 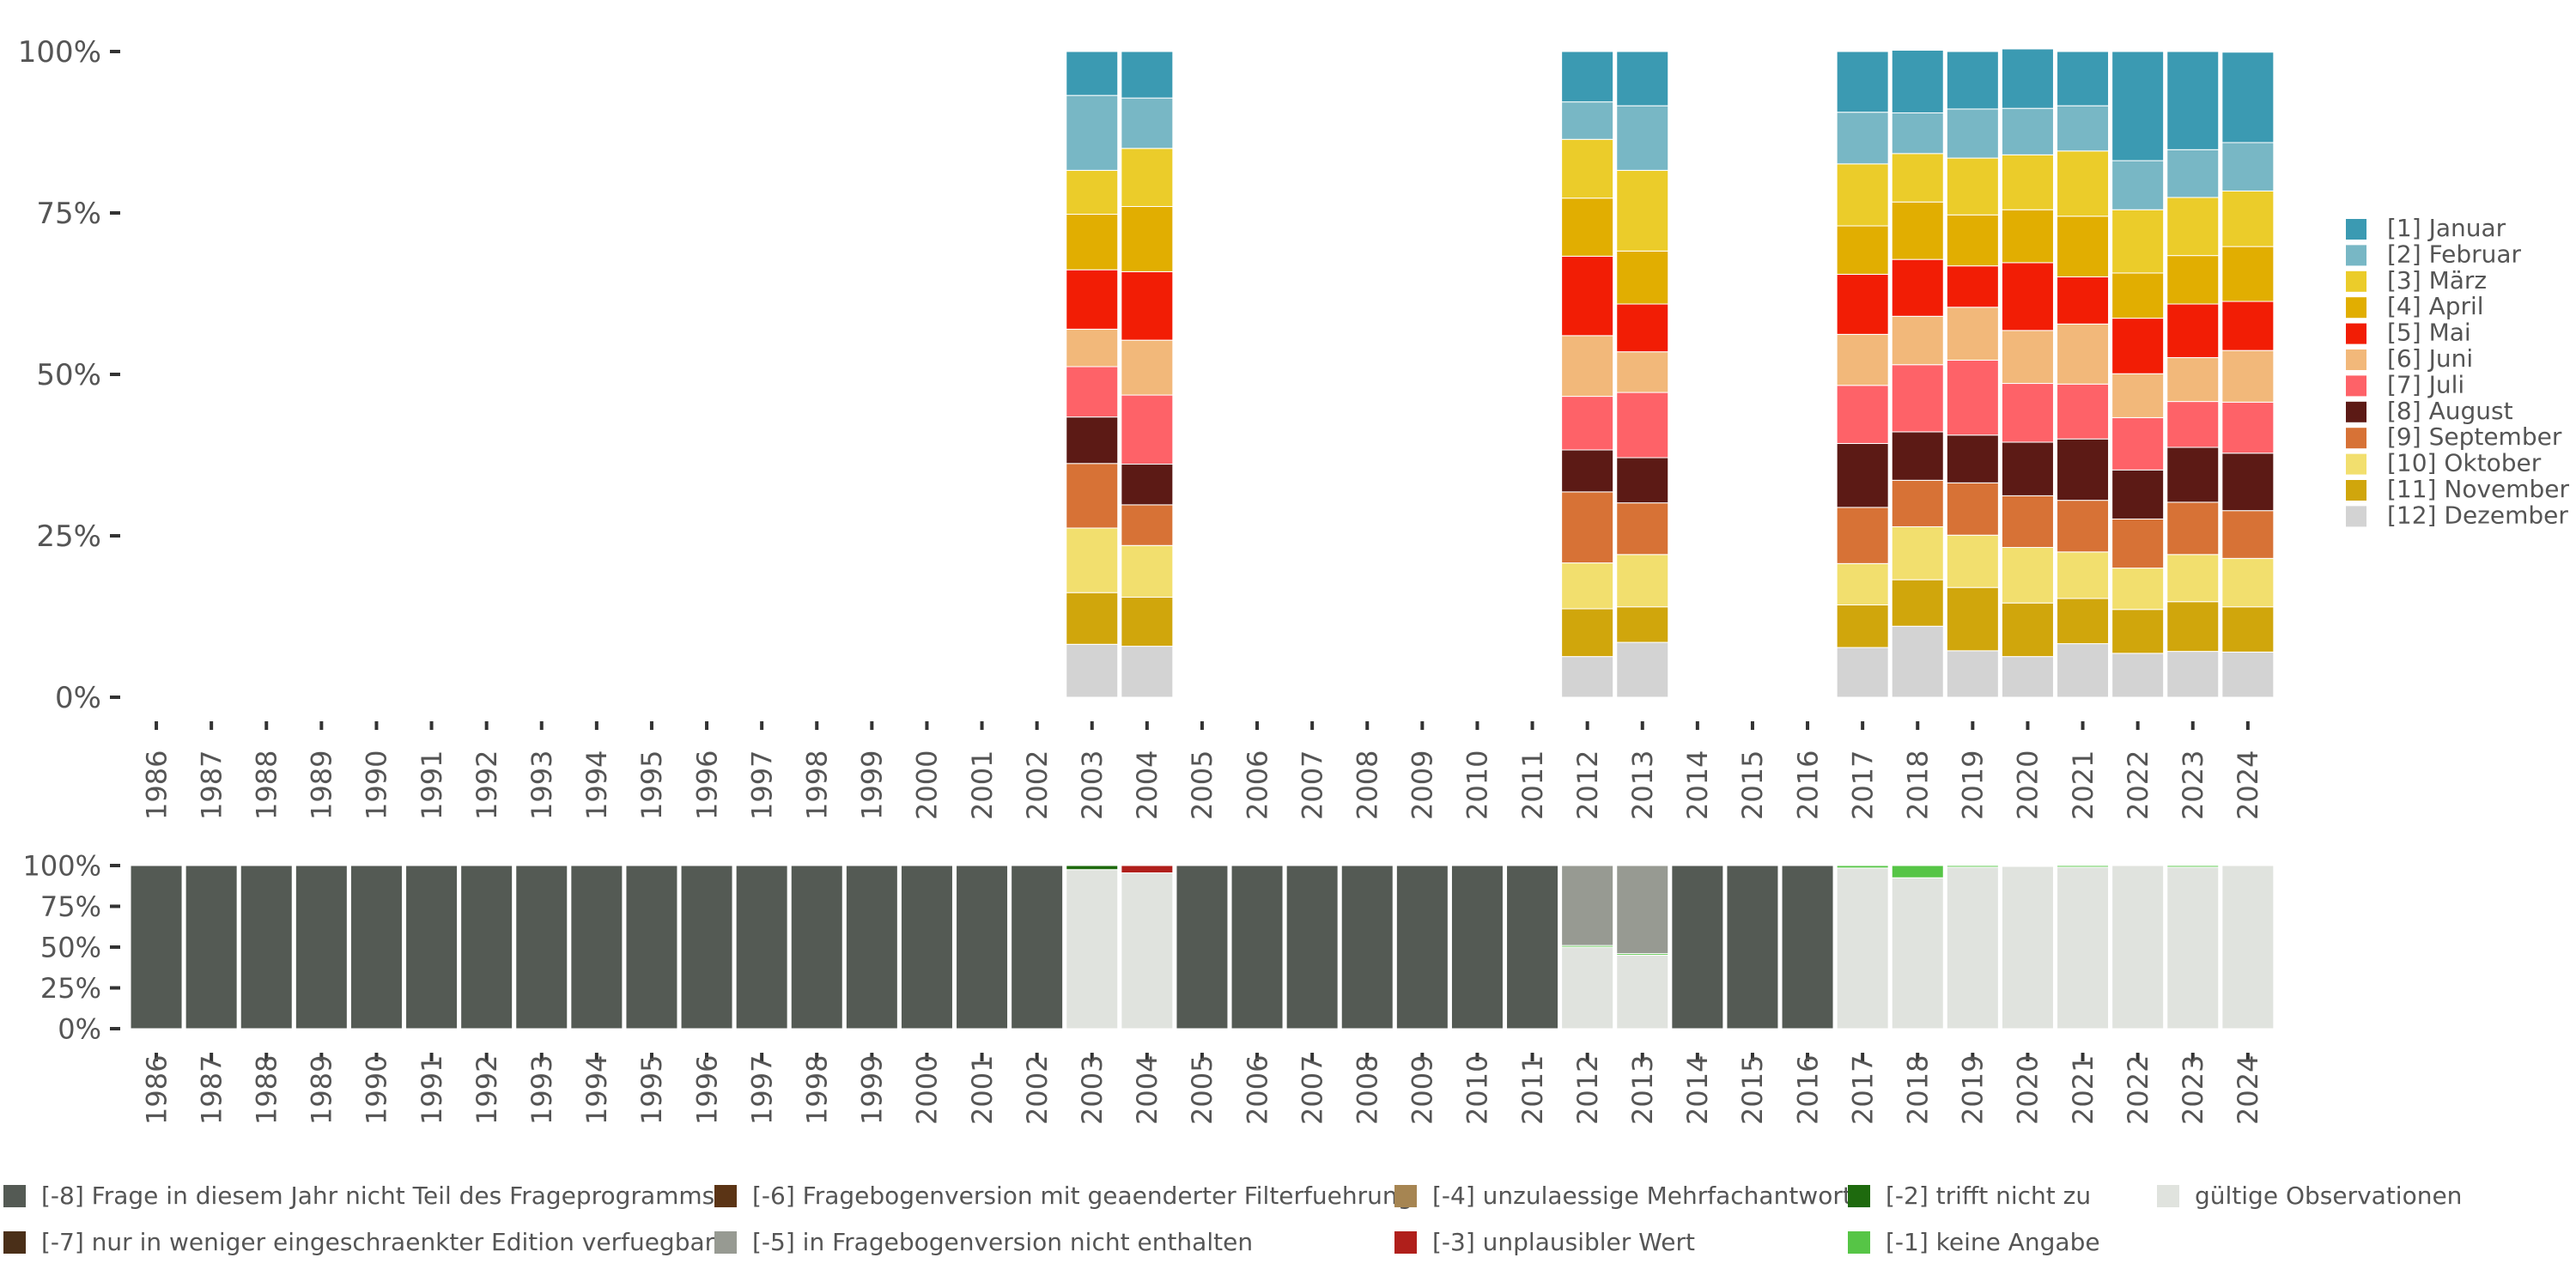 What do you see at coordinates (1642, 1196) in the screenshot?
I see `legend-label-4-unzulaessige-mehrfachantwort: [-4] unzulaessige Mehrfachantwort` at bounding box center [1642, 1196].